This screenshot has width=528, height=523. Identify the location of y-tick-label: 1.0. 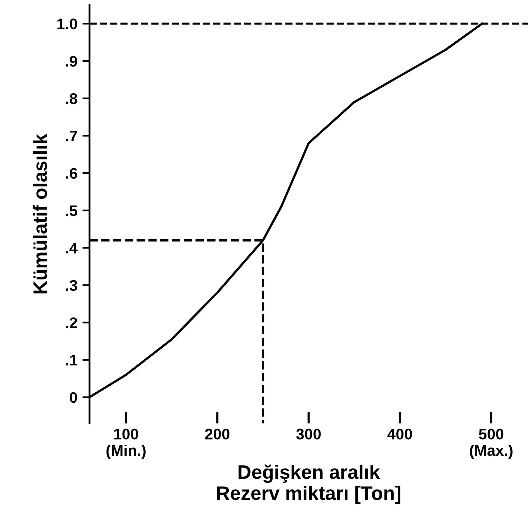
(68, 24).